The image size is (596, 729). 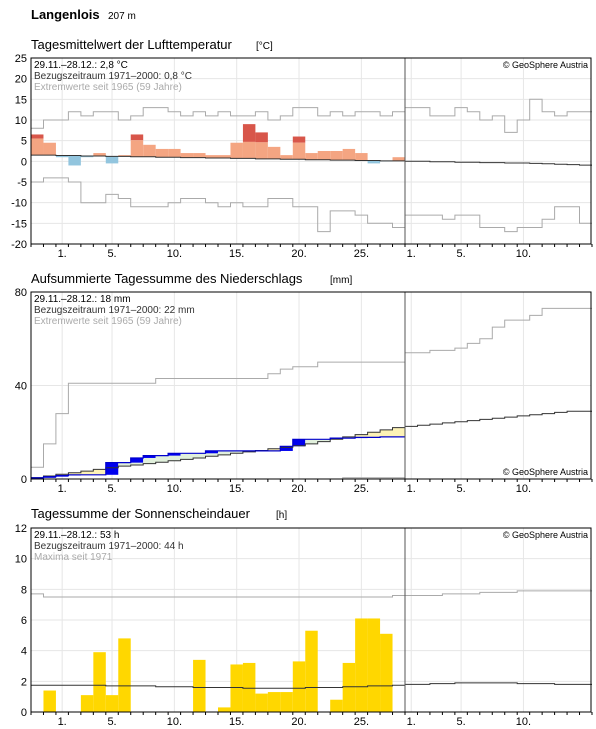 I want to click on temperature-title: Tagesmittelwert der Lufttemperatur, so click(x=132, y=44).